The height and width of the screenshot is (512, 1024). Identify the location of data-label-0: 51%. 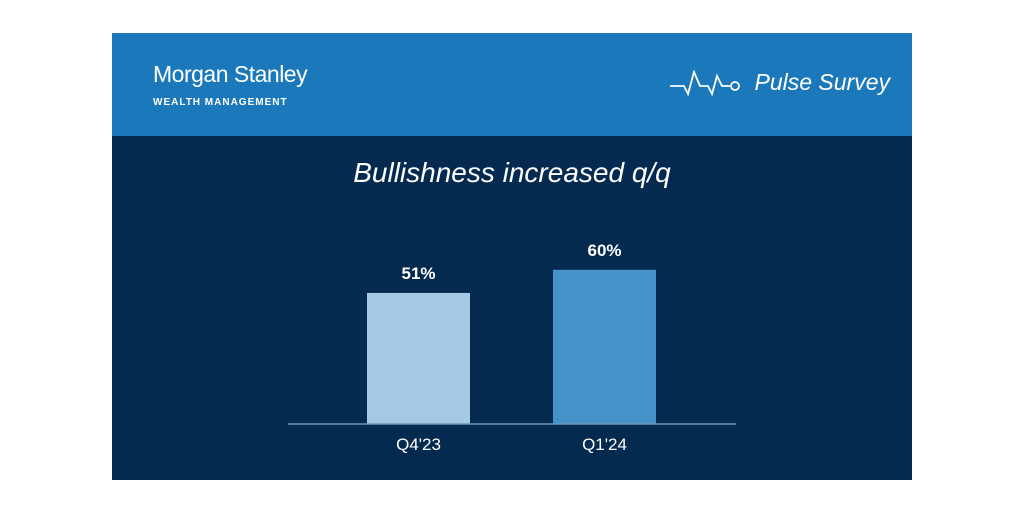
(418, 273).